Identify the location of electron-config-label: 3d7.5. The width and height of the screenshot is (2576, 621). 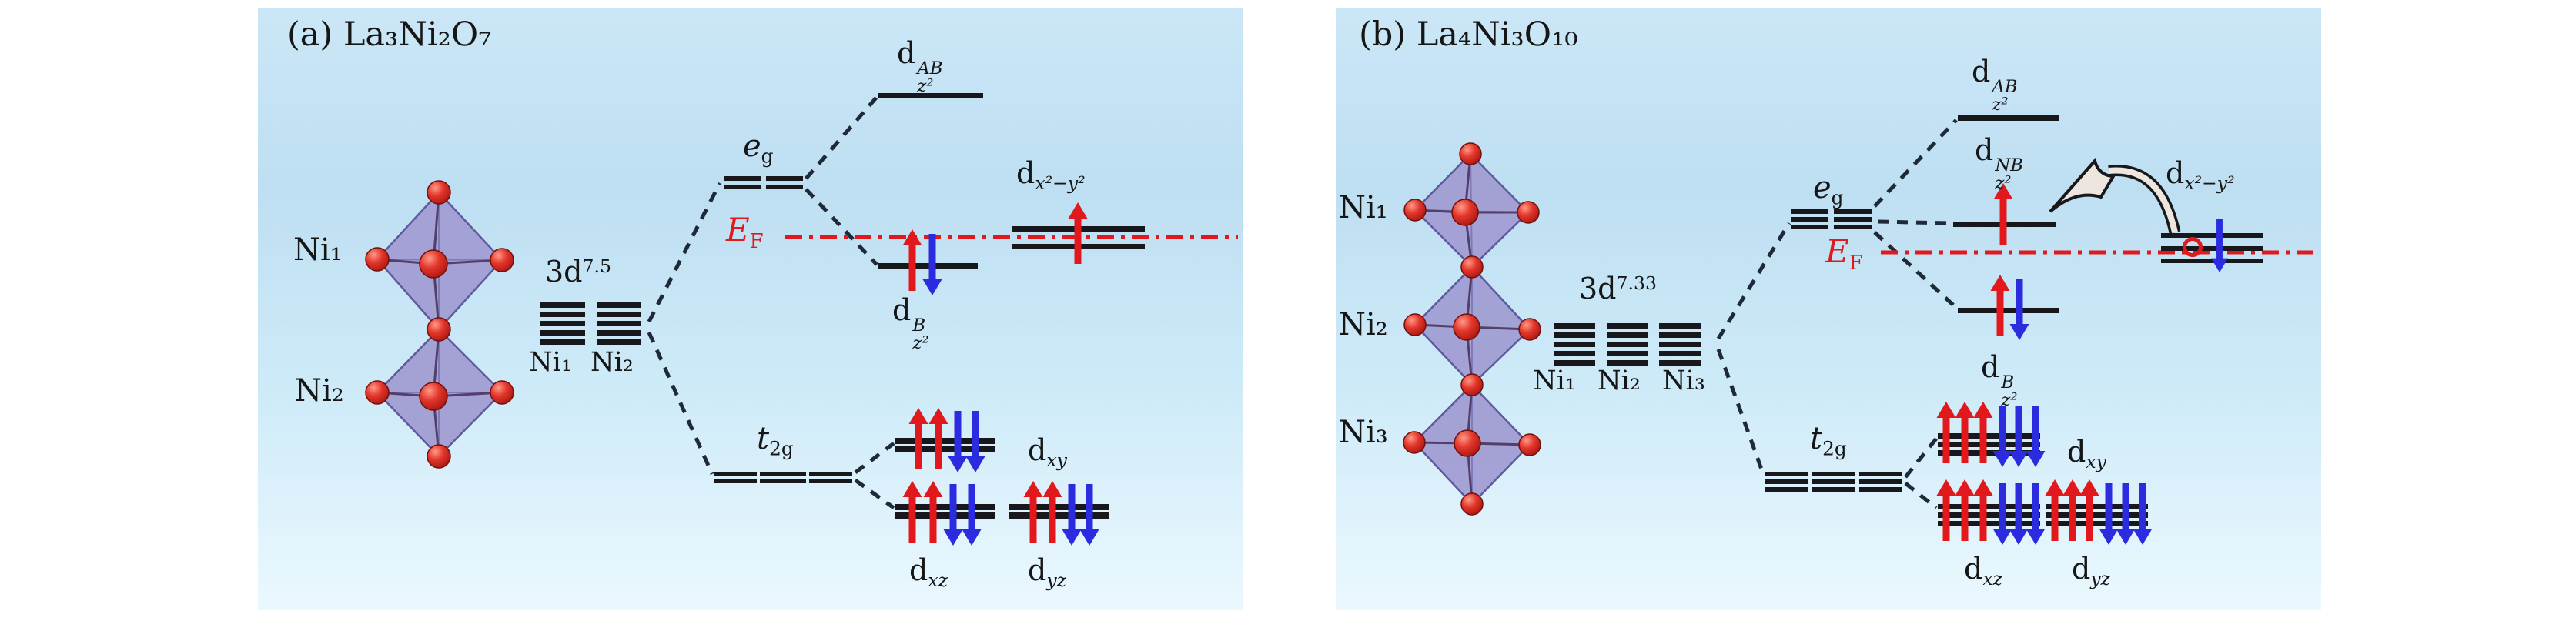
(578, 272).